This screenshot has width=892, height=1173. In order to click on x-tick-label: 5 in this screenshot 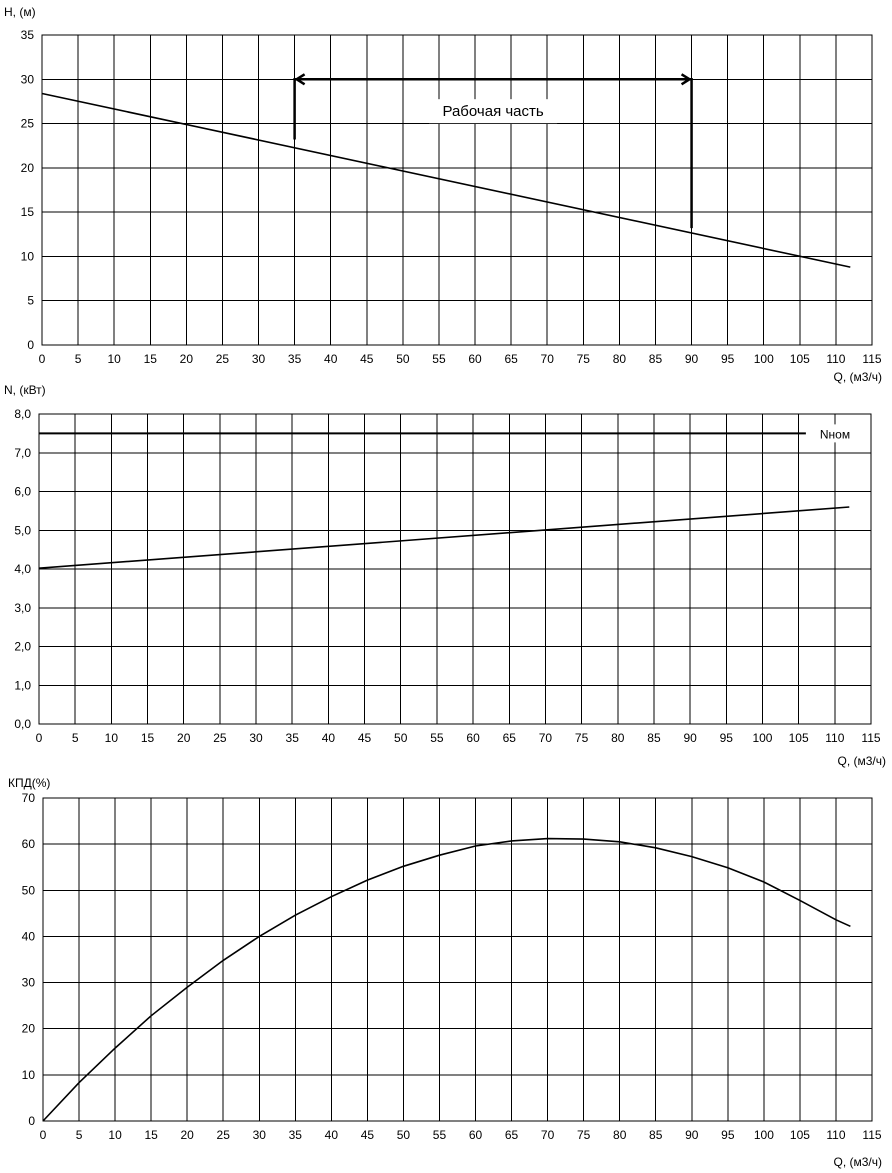, I will do `click(75, 738)`.